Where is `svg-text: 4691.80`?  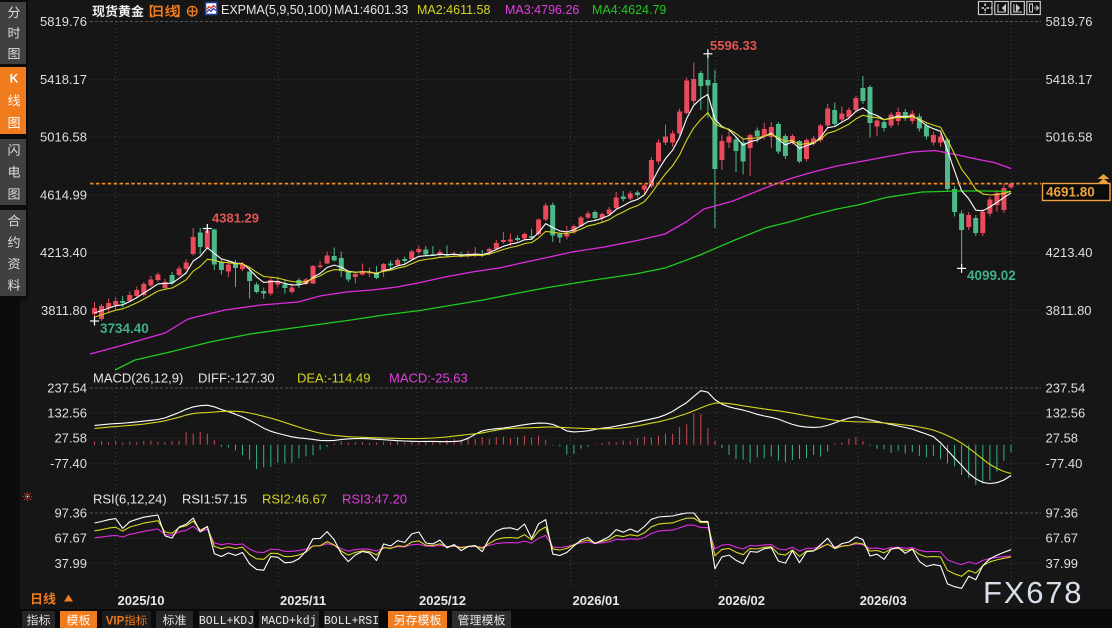 svg-text: 4691.80 is located at coordinates (1070, 191).